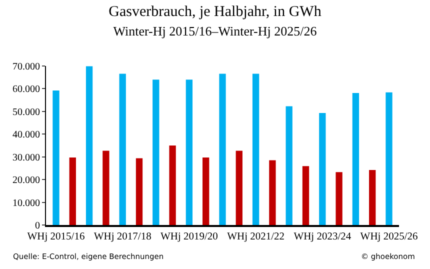  I want to click on y-tick-label: 30.000, so click(26, 158).